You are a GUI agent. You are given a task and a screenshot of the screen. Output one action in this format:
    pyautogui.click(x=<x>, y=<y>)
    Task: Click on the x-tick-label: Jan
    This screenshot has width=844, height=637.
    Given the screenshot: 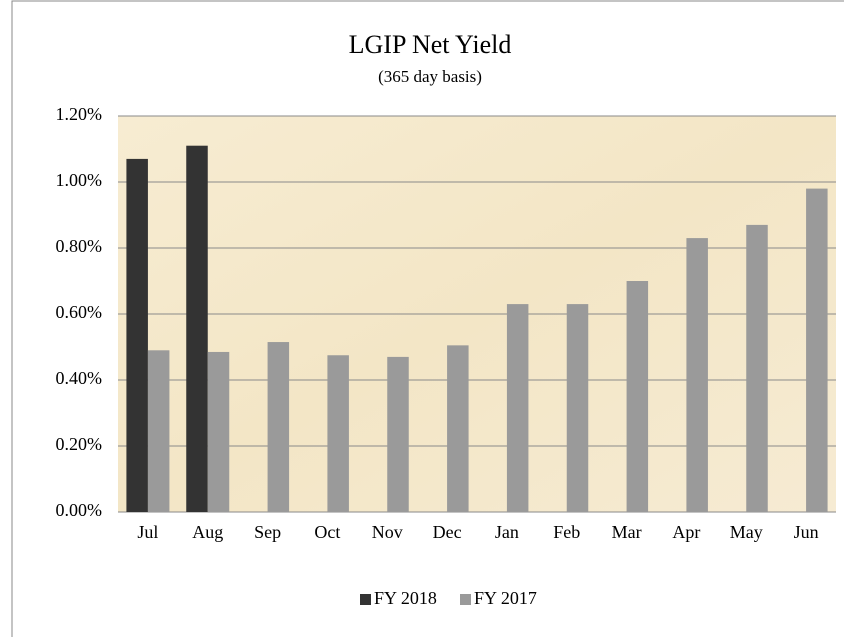 What is the action you would take?
    pyautogui.click(x=507, y=532)
    